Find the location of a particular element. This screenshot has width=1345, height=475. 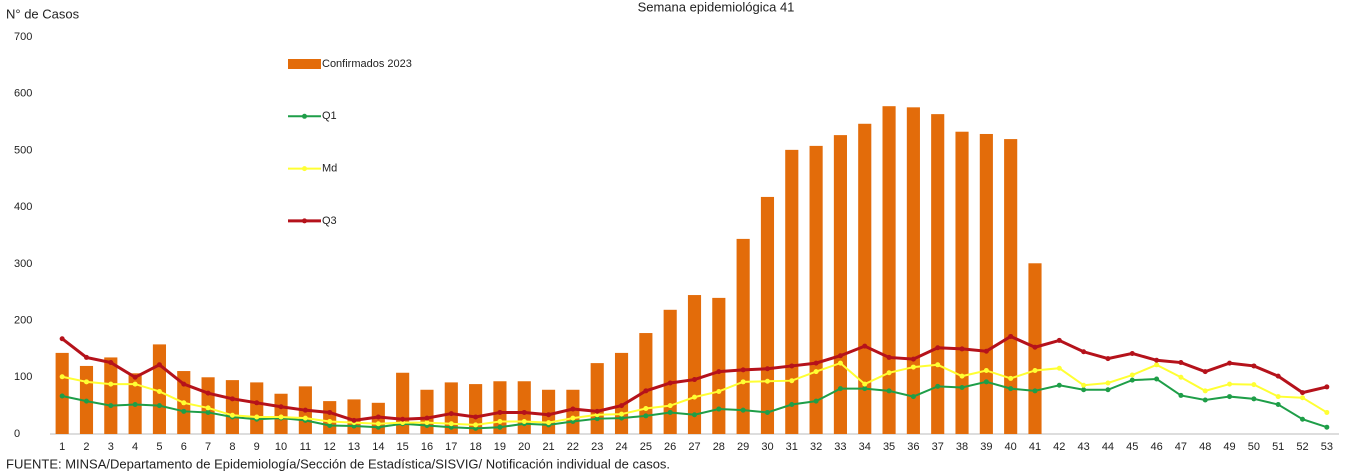

x-tick-label: 47 is located at coordinates (1181, 447).